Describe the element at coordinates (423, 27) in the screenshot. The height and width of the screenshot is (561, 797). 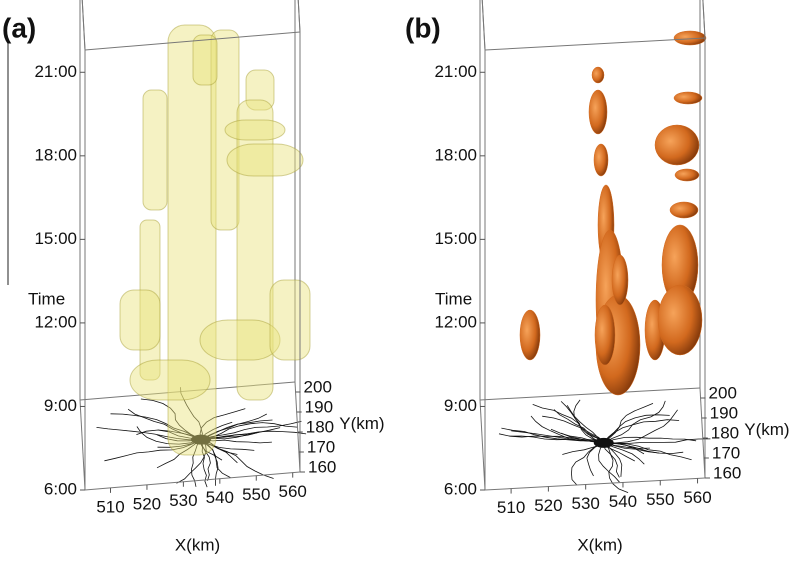
I see `panel-label: (b)` at that location.